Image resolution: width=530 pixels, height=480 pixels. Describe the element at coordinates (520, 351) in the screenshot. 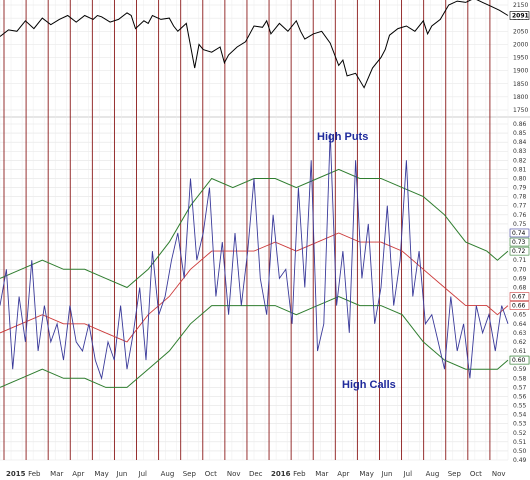

I see `ratio-tick-label: 0.61` at that location.